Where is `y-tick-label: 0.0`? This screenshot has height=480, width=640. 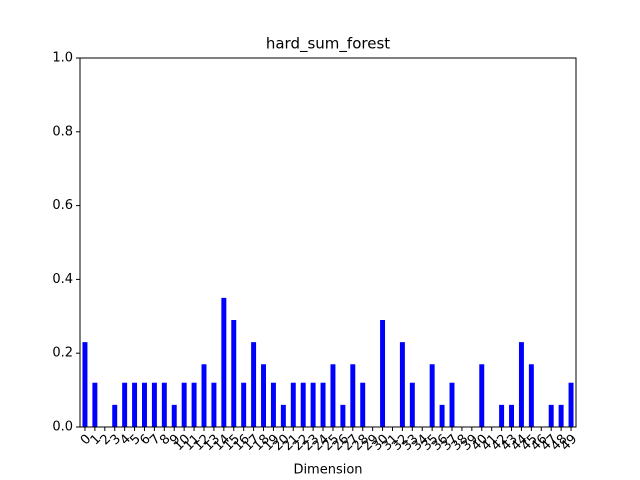
y-tick-label: 0.0 is located at coordinates (62, 427).